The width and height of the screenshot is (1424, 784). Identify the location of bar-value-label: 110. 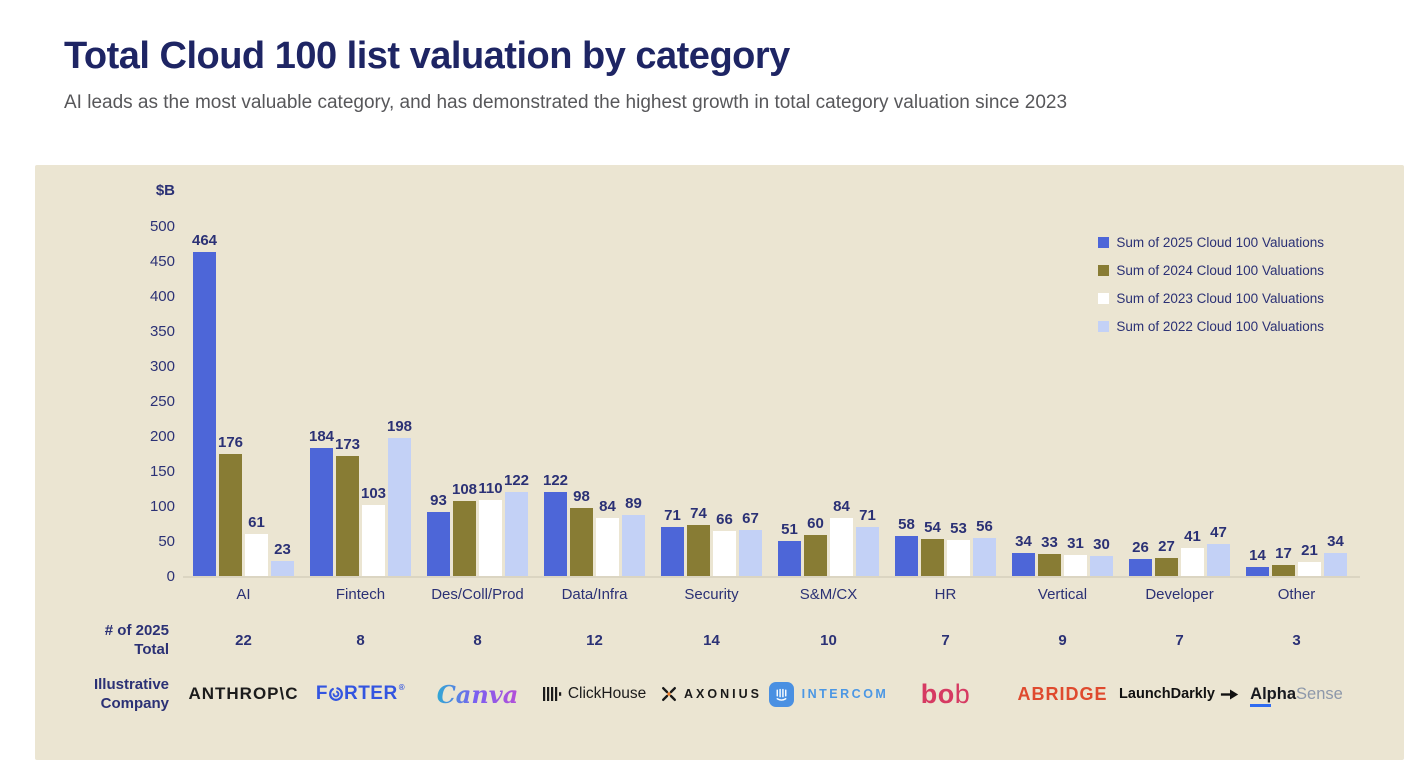
(490, 488).